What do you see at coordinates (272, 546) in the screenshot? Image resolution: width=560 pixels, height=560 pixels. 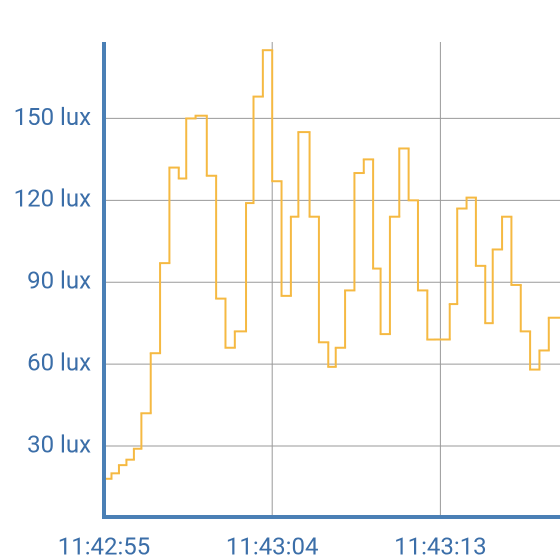 I see `x-tick-label: 11:43:04` at bounding box center [272, 546].